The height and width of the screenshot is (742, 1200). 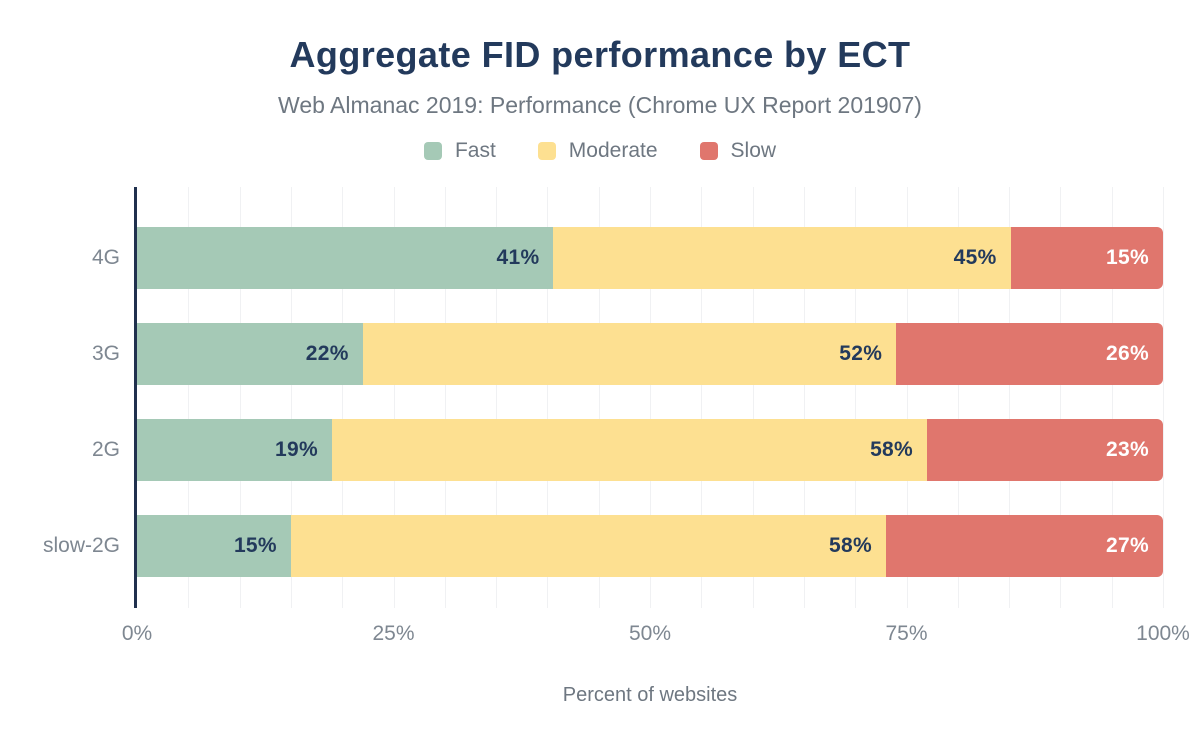 I want to click on fast-swatch-icon, so click(x=432, y=151).